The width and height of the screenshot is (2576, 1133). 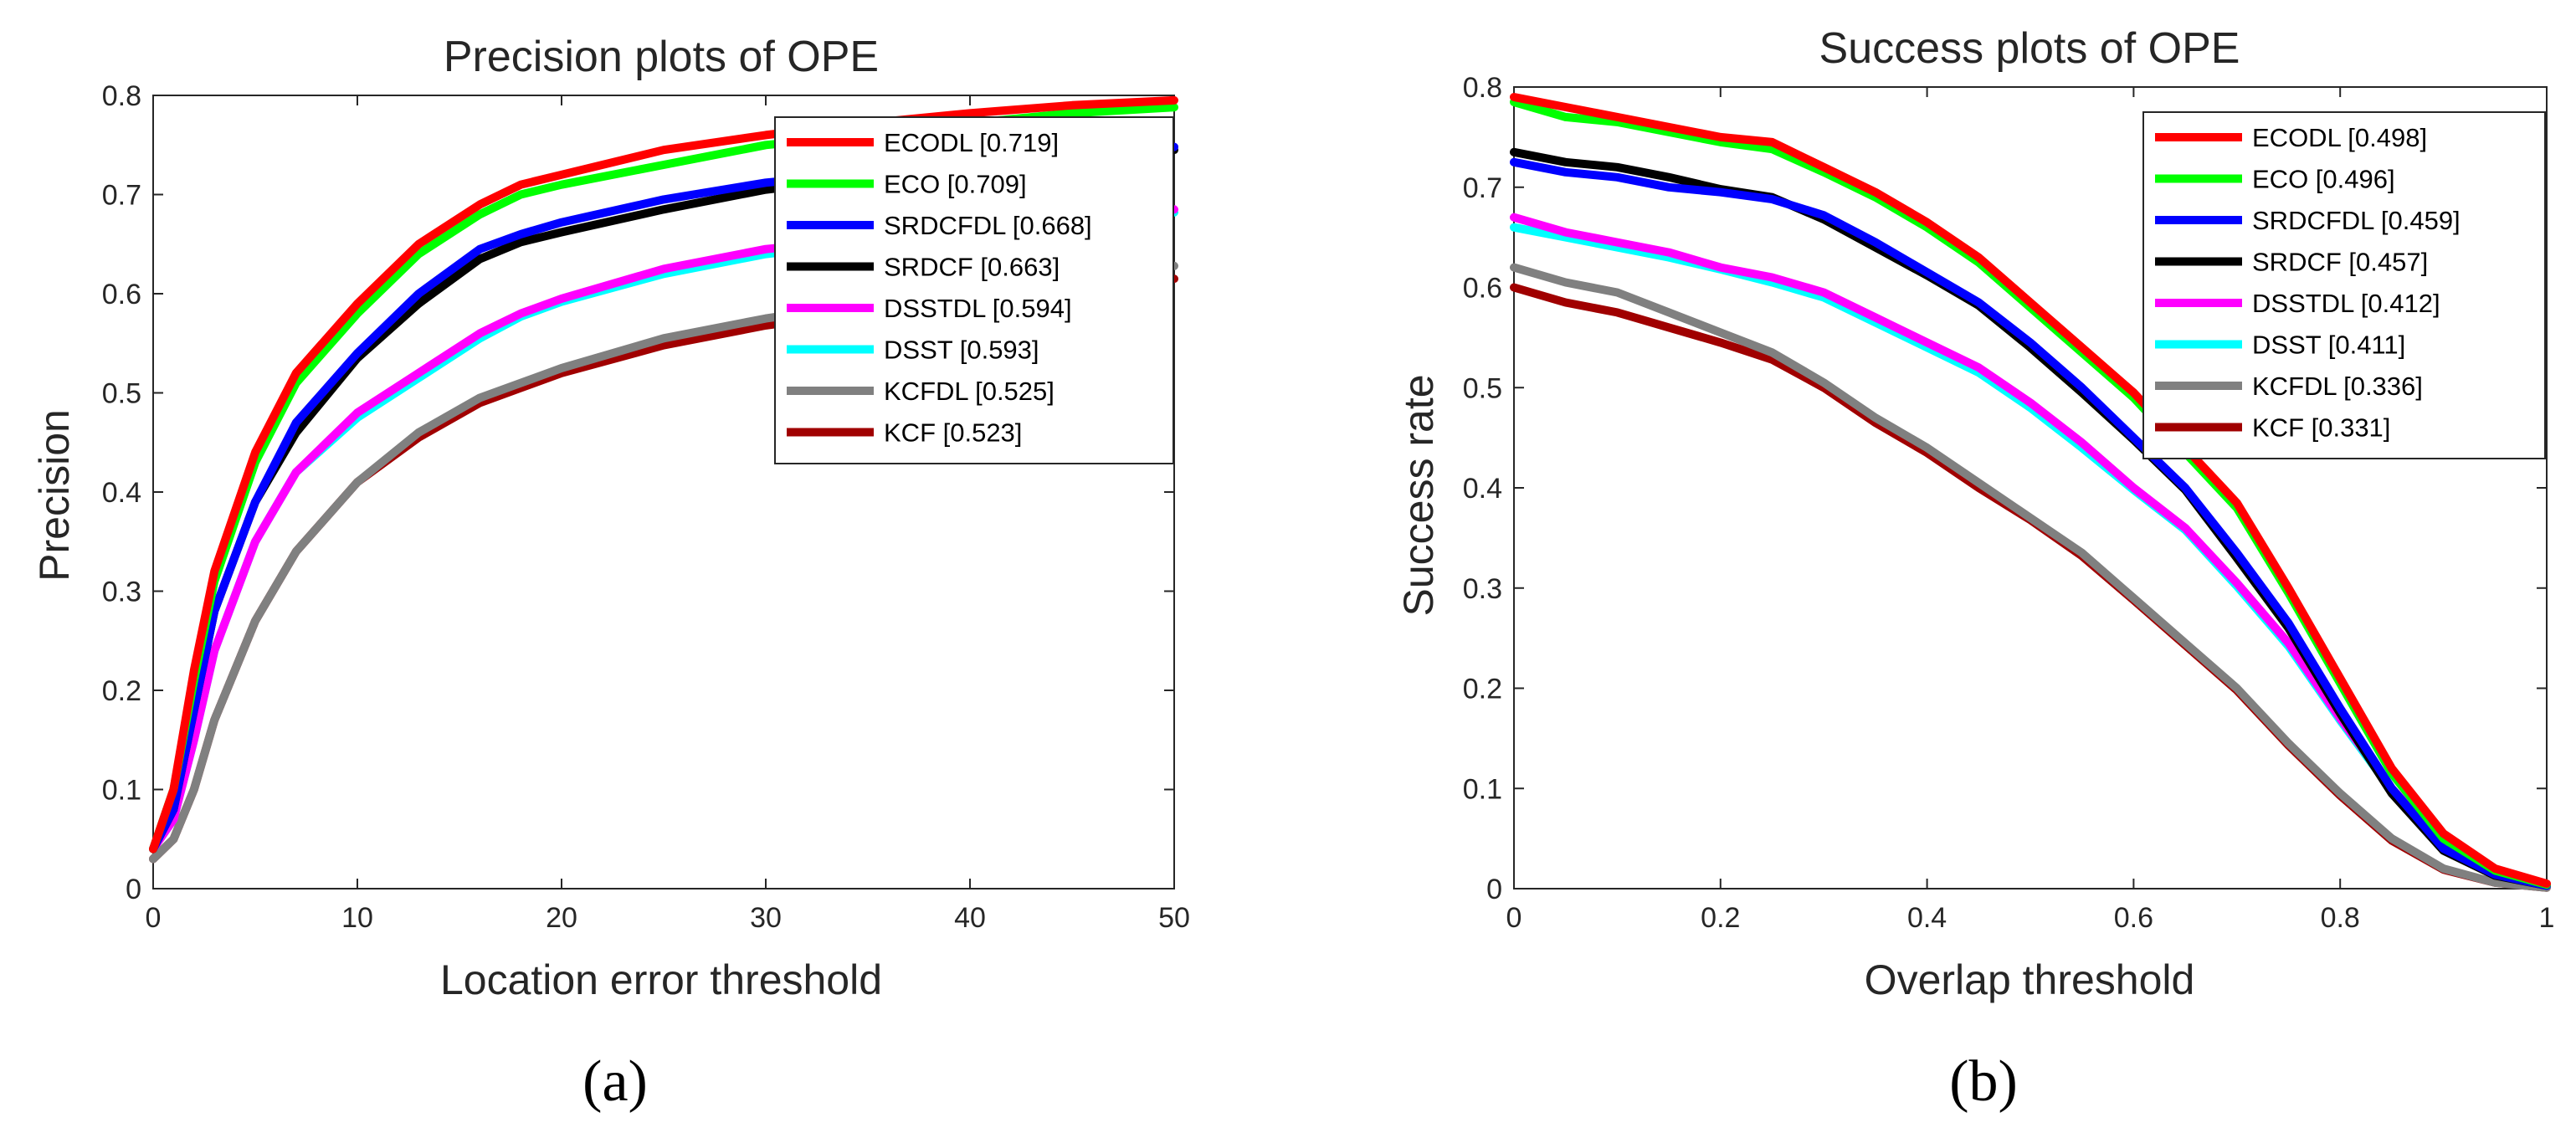 I want to click on success-legend-label-dsstdl: DSSTDL [0.412], so click(x=2346, y=304).